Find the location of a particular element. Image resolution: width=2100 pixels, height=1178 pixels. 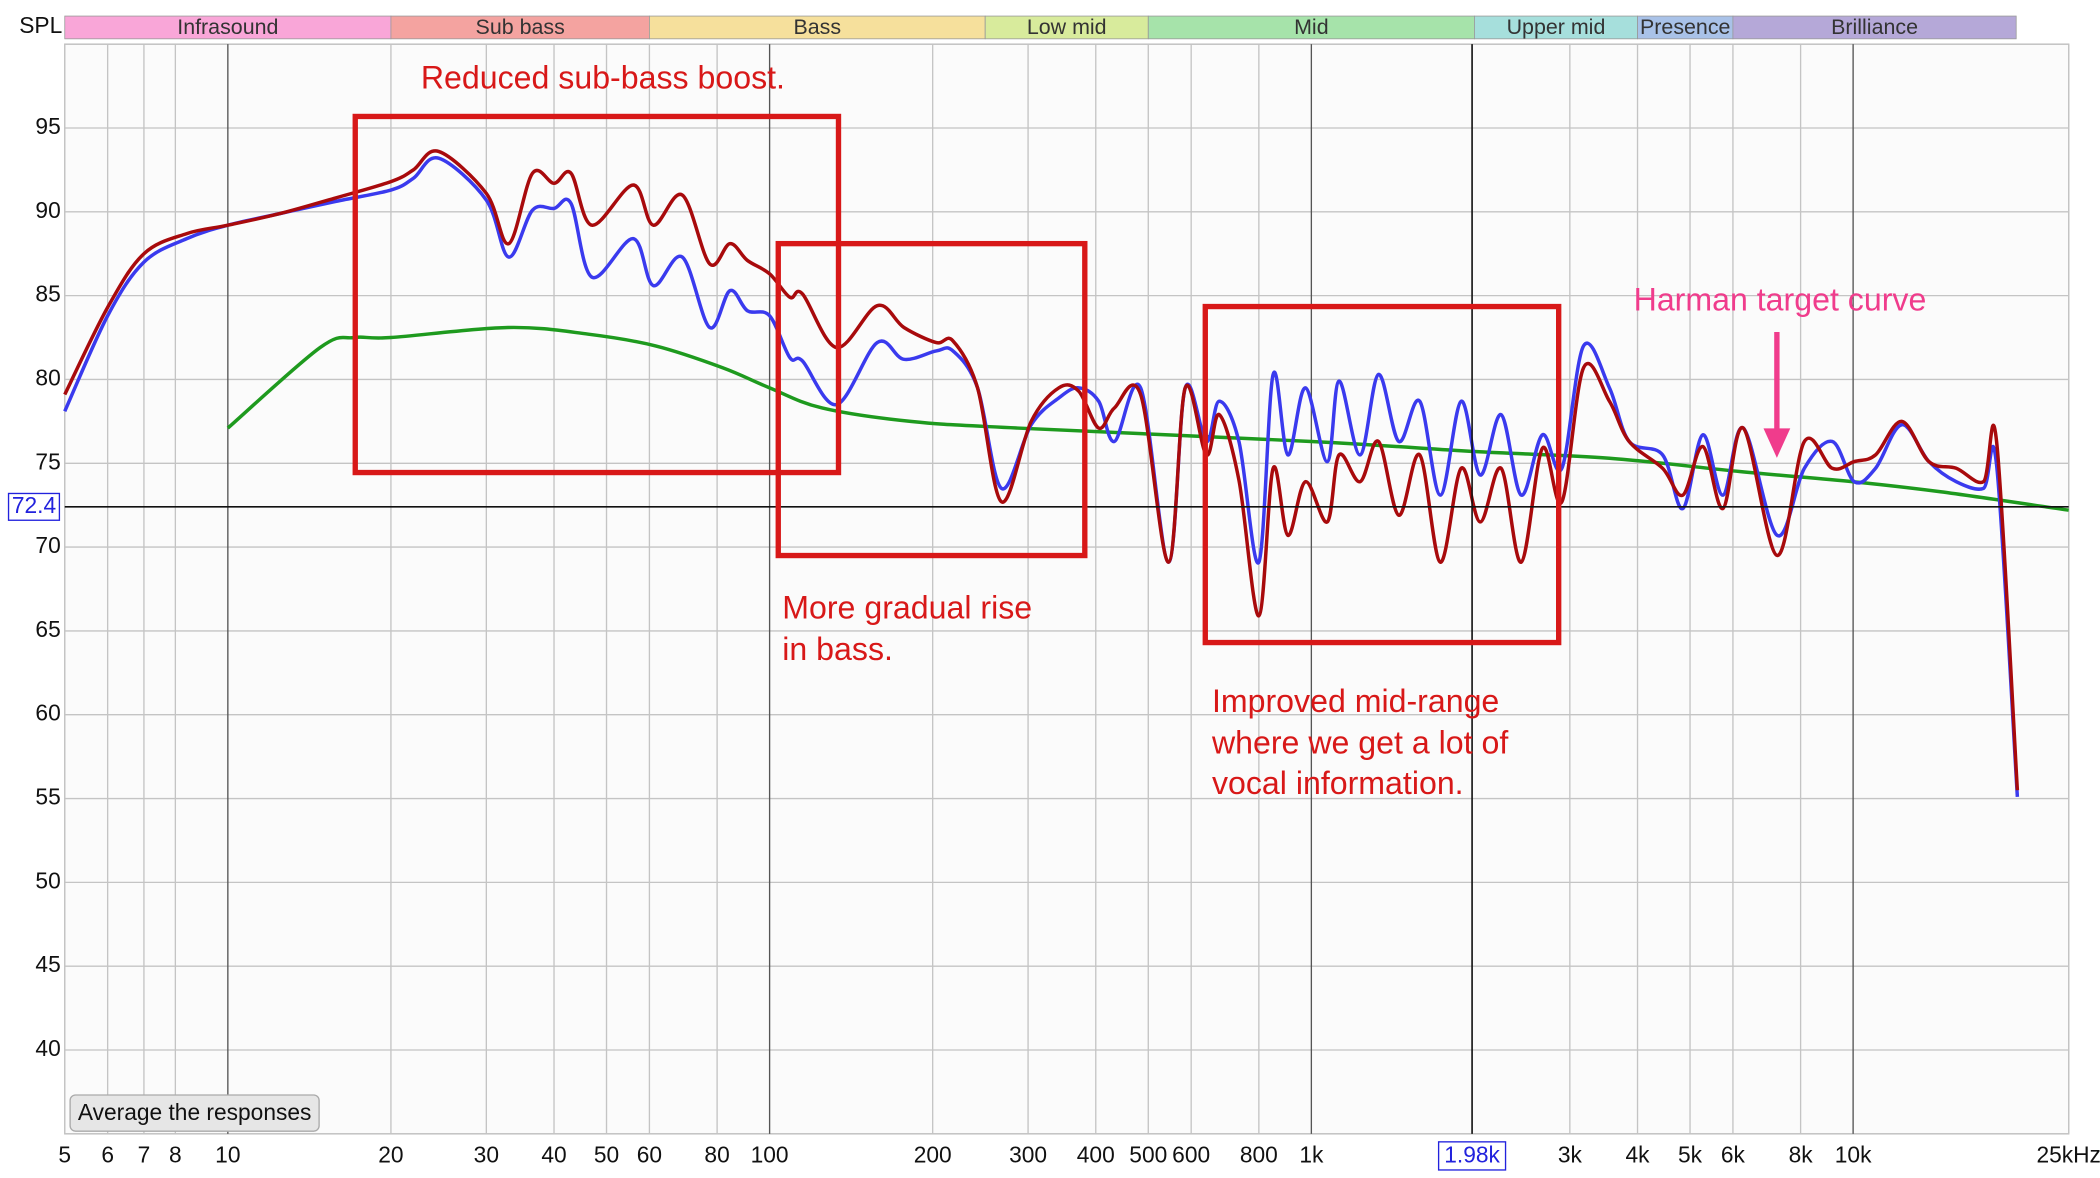

y-tick-label: 90 is located at coordinates (47, 210).